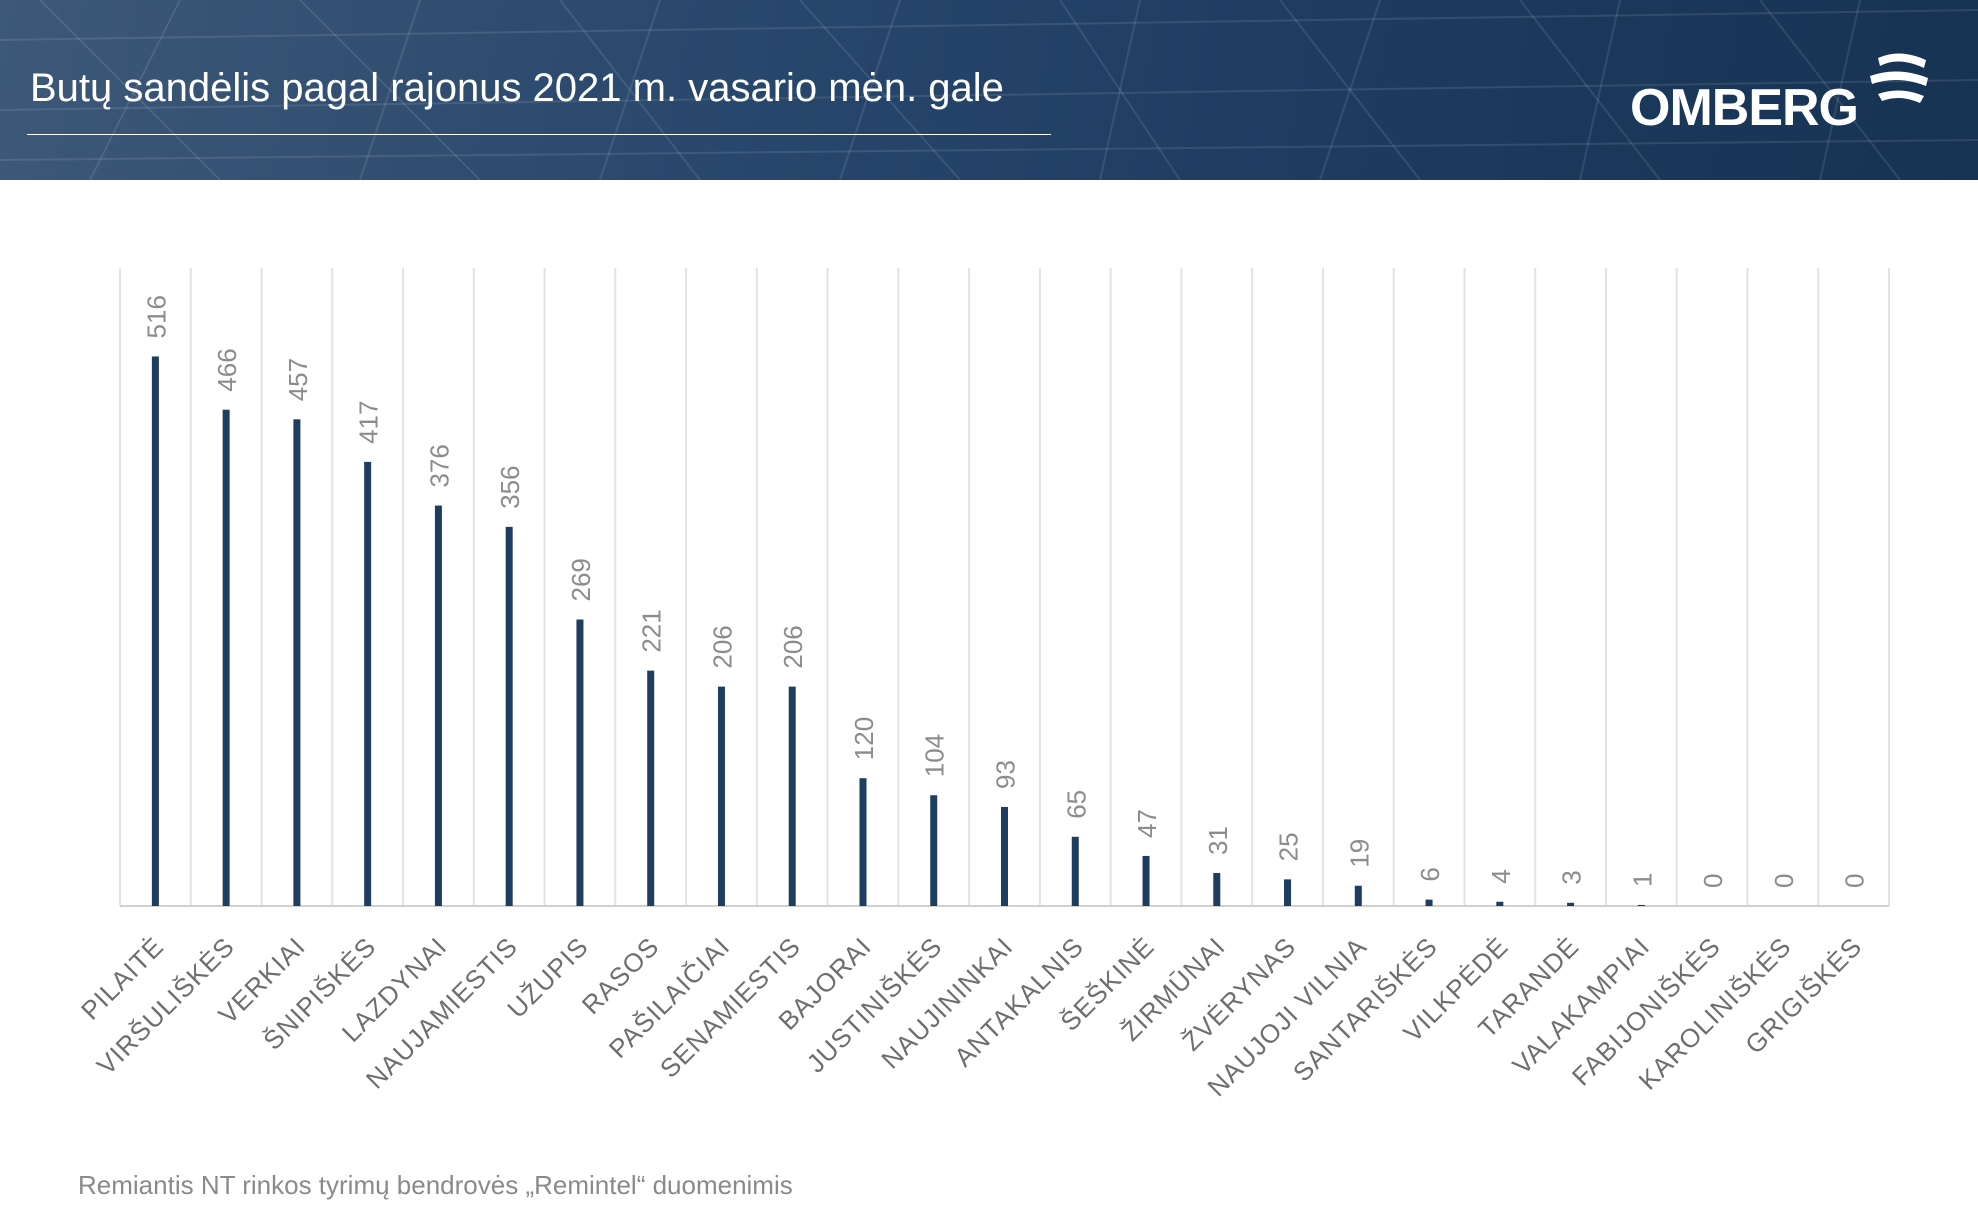  Describe the element at coordinates (1359, 853) in the screenshot. I see `data-label: 19` at that location.